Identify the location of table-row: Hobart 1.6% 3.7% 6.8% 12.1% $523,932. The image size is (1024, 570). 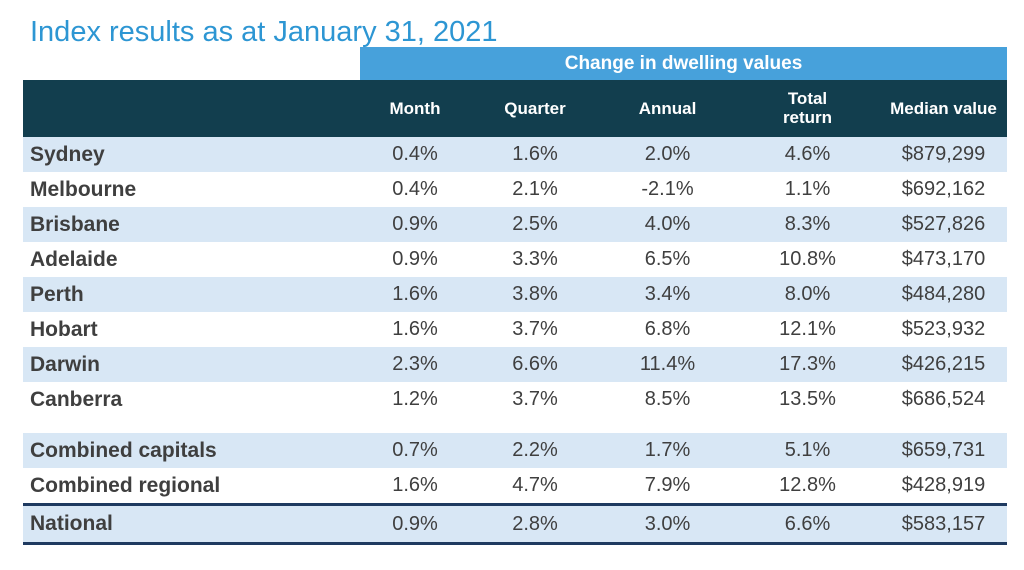
(515, 329).